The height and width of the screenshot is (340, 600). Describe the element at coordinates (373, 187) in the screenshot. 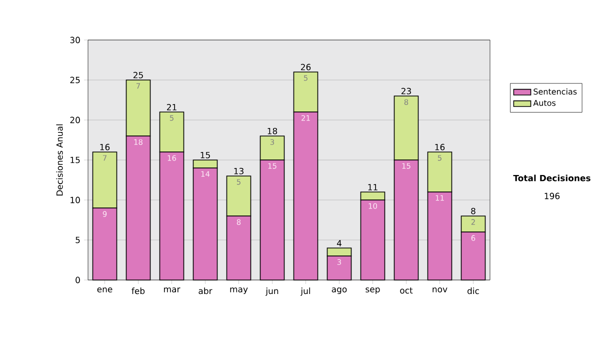

I see `total-label: 11` at that location.